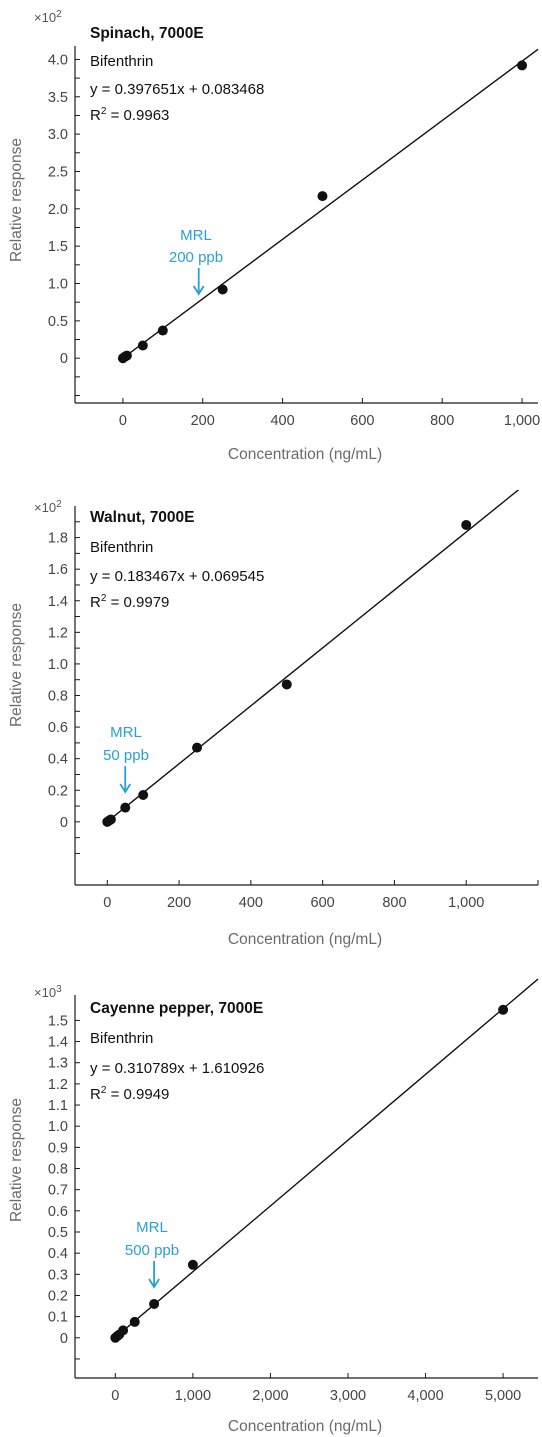  Describe the element at coordinates (177, 1068) in the screenshot. I see `fit-equation: y = 0.310789x + 1.610926` at that location.